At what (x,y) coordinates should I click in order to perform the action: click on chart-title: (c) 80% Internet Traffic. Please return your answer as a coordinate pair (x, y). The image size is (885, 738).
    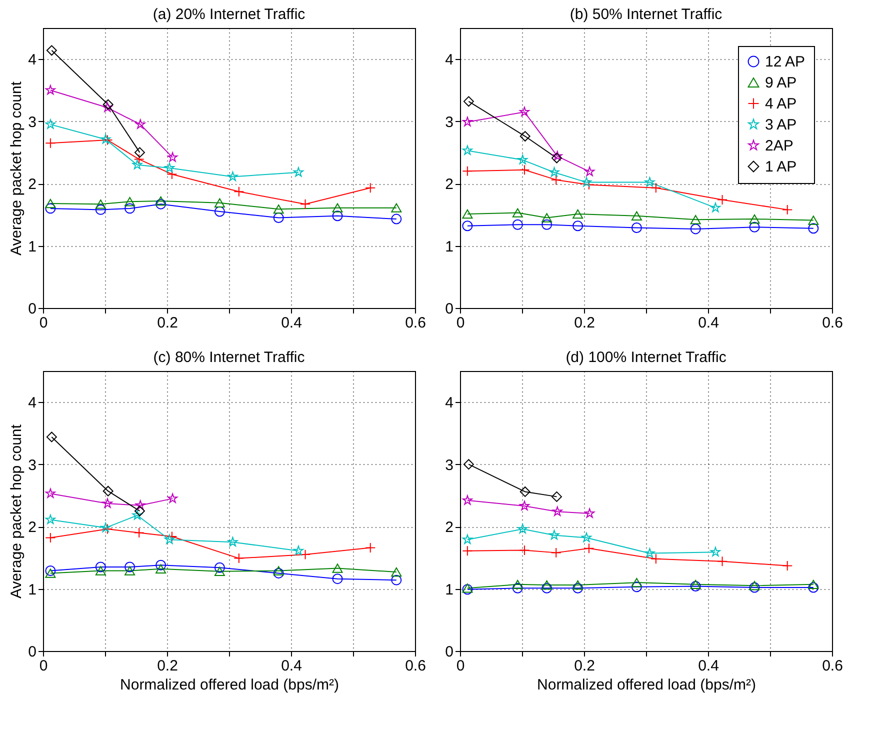
    Looking at the image, I should click on (229, 357).